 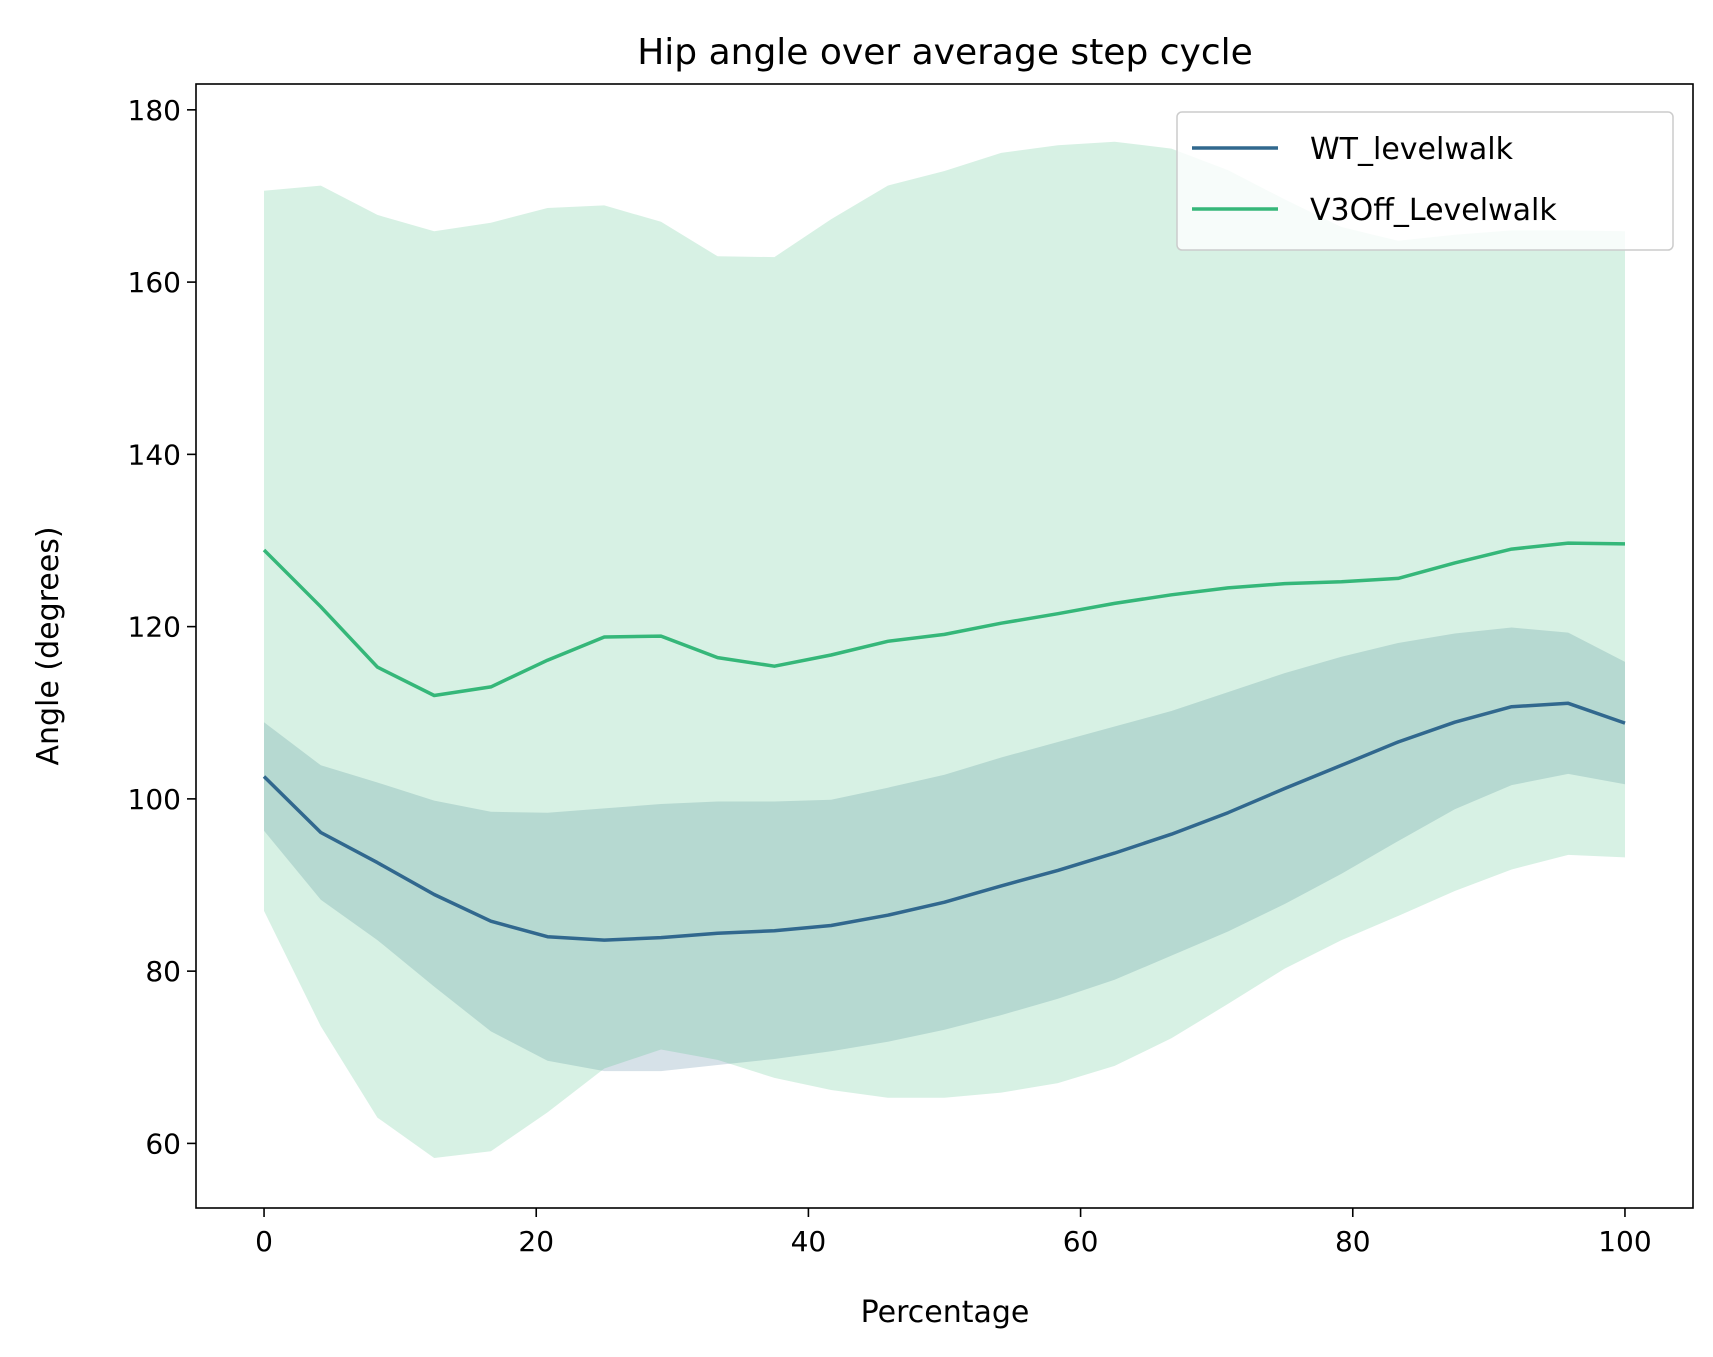 I want to click on x-tick-label-20: 20, so click(x=536, y=1241).